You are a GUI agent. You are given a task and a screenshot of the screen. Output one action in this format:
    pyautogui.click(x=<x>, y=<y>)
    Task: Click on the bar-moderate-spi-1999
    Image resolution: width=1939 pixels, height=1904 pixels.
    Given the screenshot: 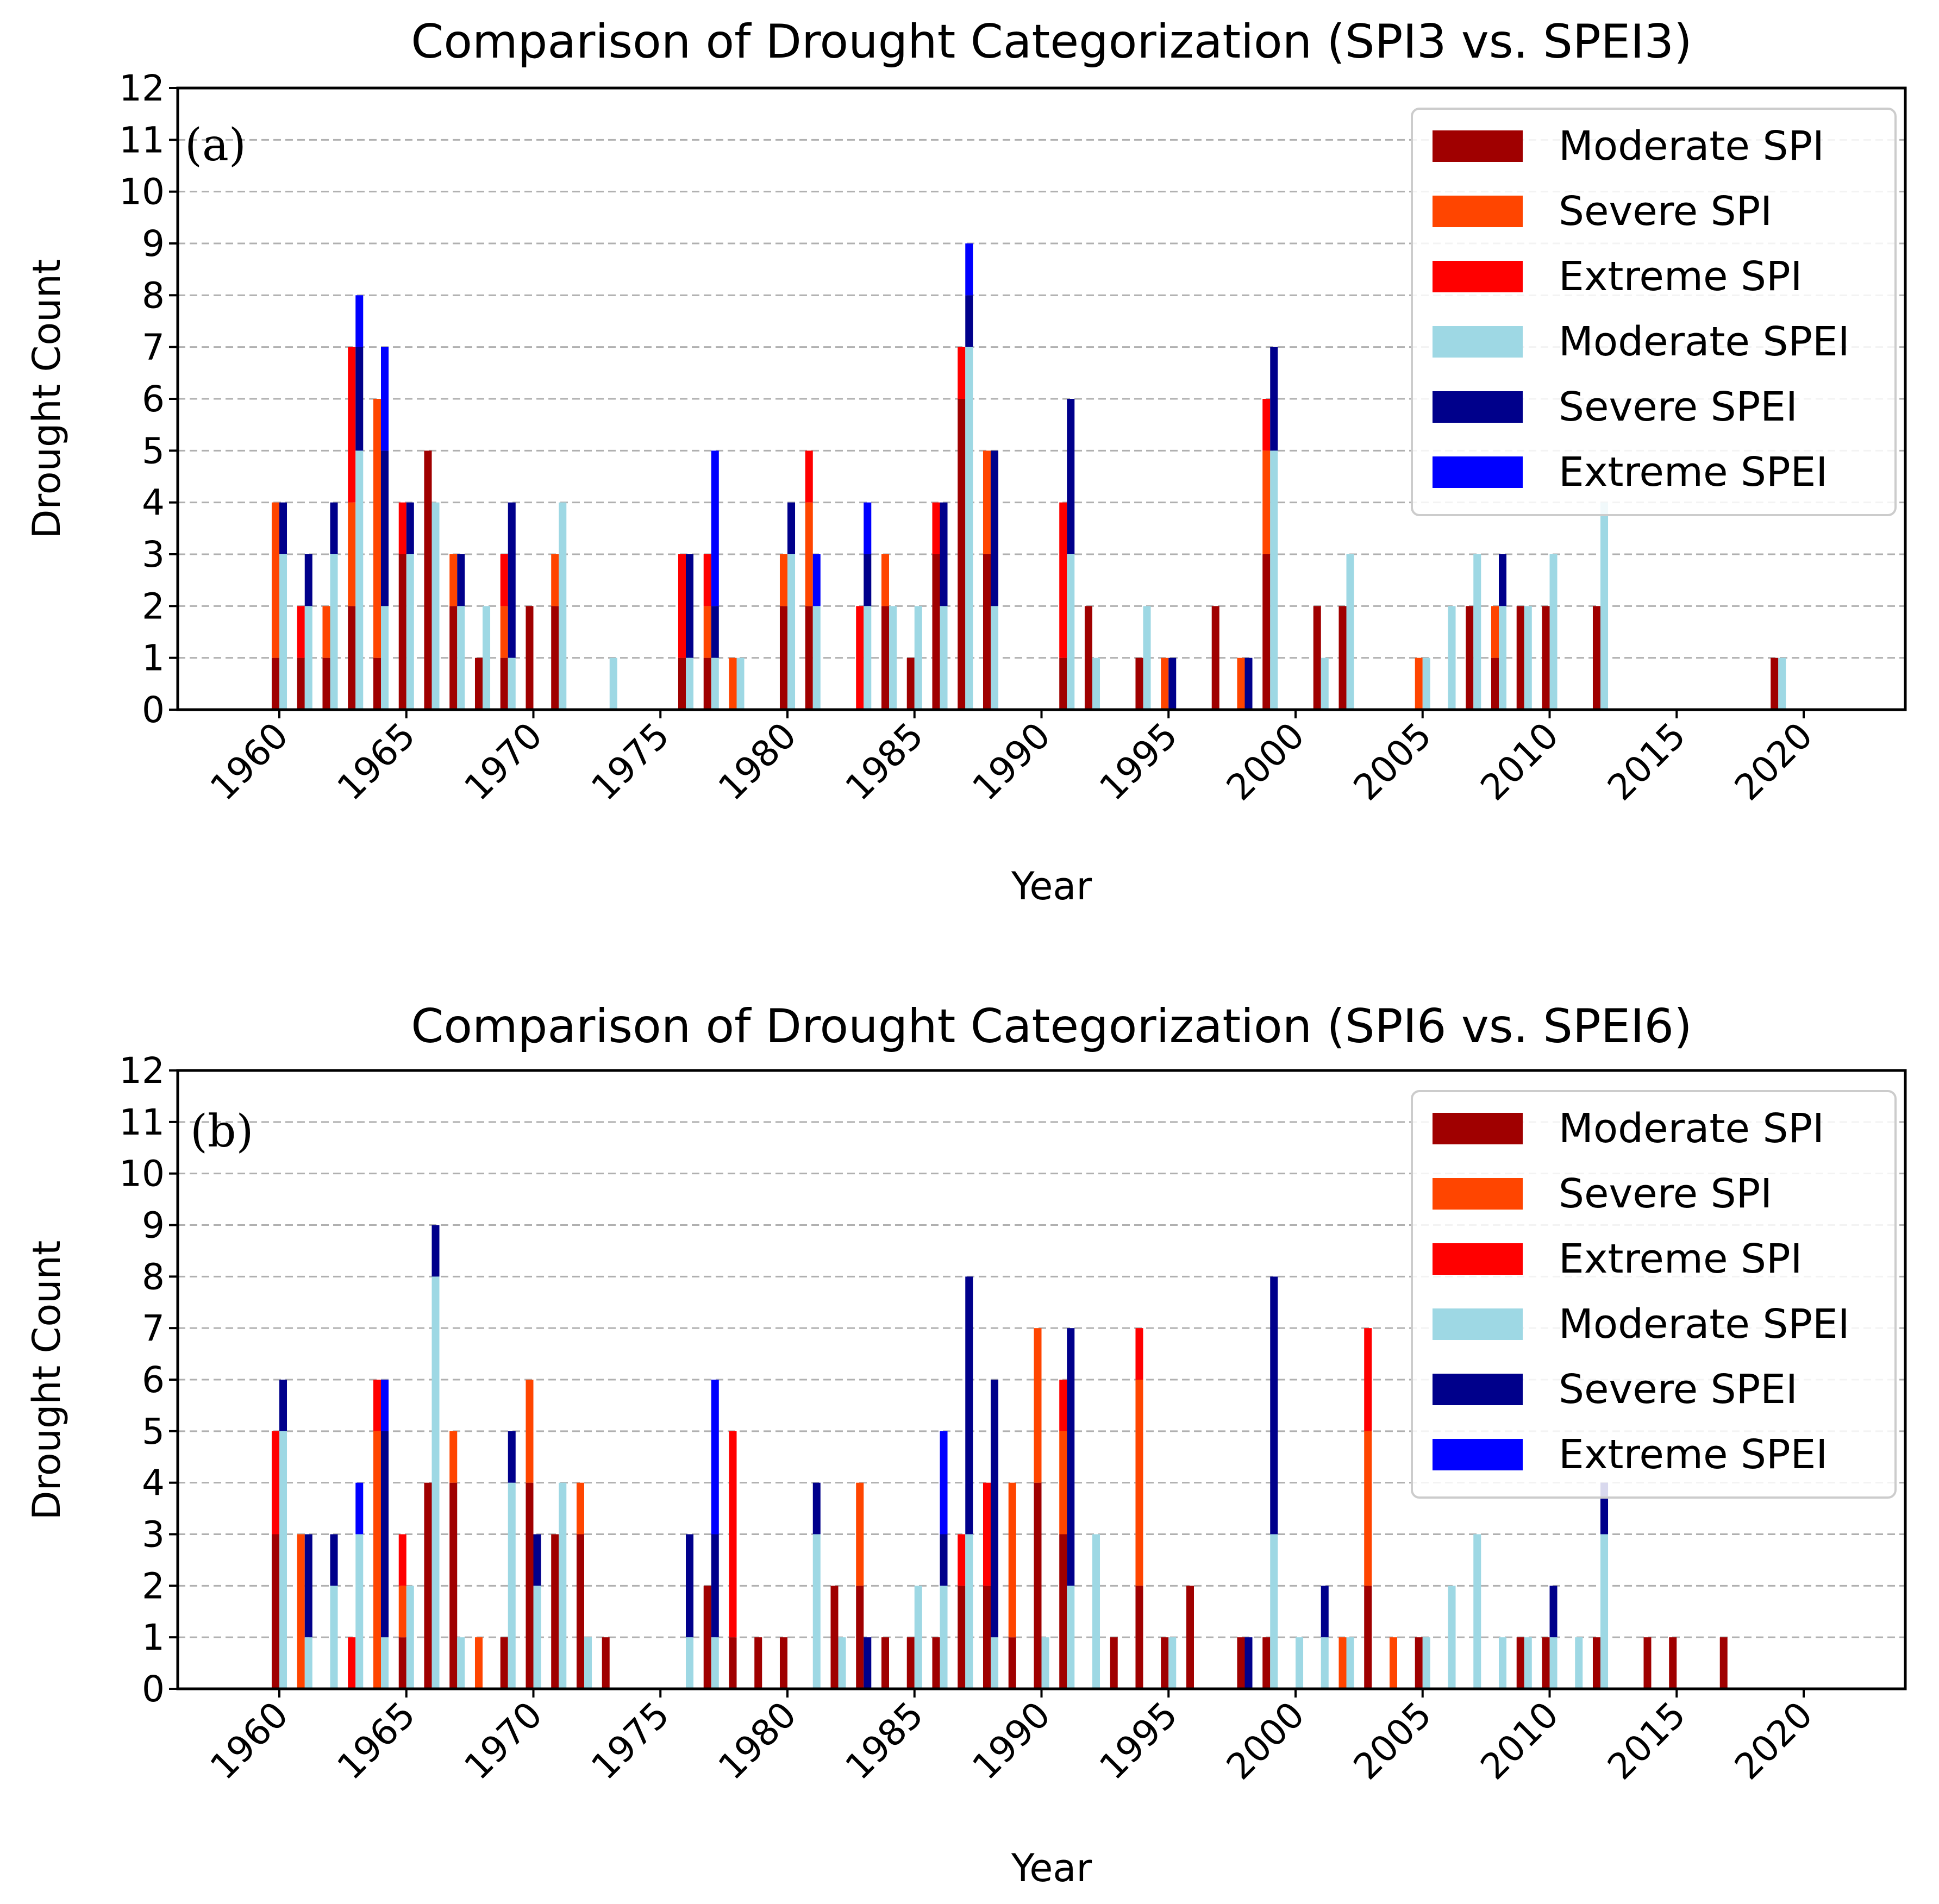 What is the action you would take?
    pyautogui.click(x=1266, y=632)
    